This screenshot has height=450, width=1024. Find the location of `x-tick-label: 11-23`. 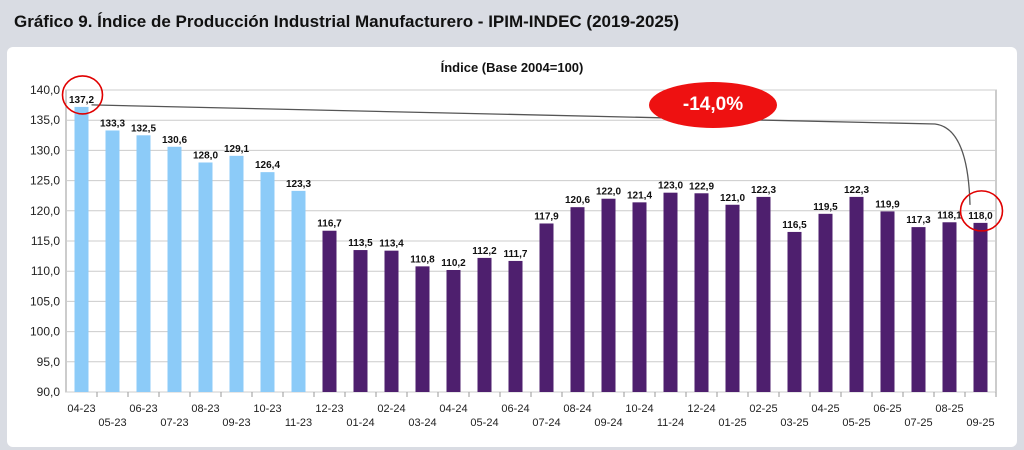

x-tick-label: 11-23 is located at coordinates (298, 423).